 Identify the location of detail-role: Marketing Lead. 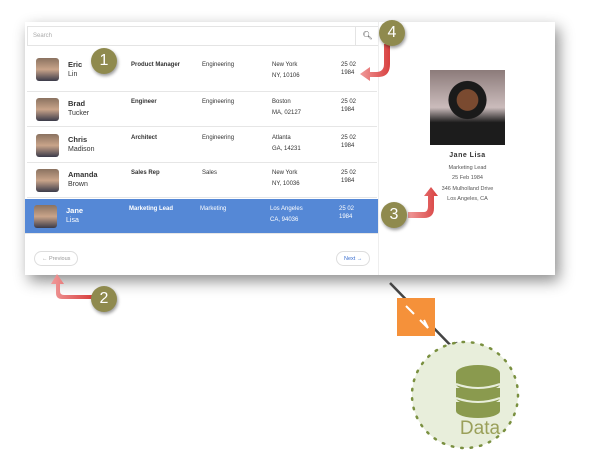
(467, 168).